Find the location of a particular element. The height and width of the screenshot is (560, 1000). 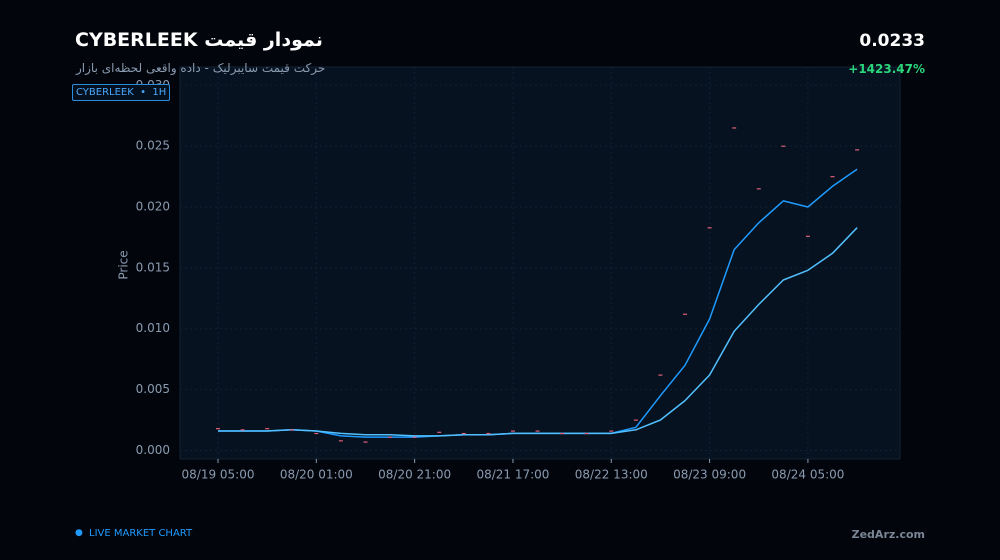

y-tick-label: 0.000 is located at coordinates (153, 450).